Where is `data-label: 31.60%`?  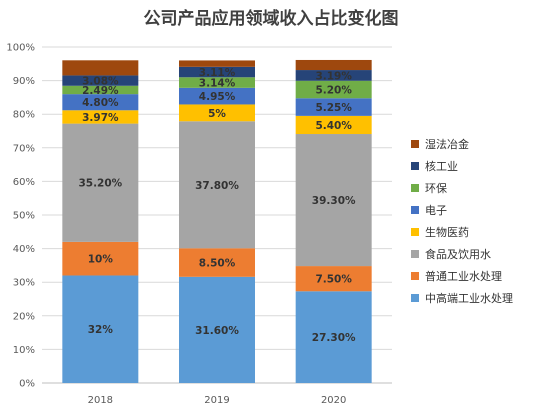 data-label: 31.60% is located at coordinates (217, 331).